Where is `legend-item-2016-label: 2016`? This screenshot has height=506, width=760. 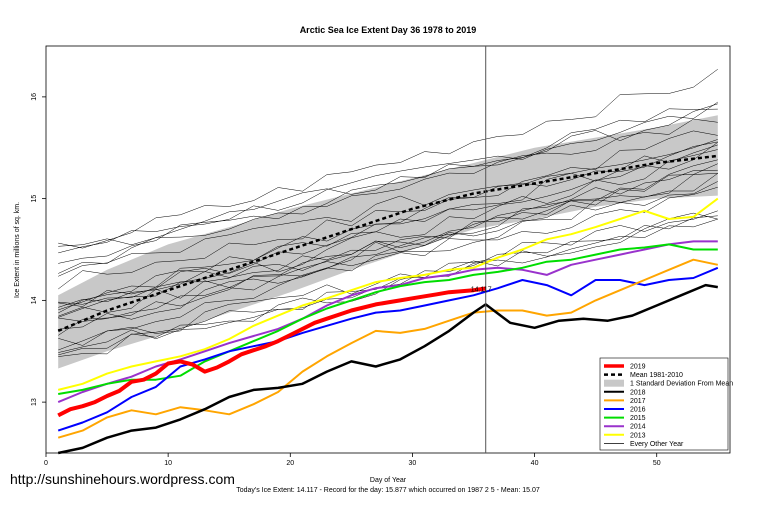
legend-item-2016-label: 2016 is located at coordinates (638, 410).